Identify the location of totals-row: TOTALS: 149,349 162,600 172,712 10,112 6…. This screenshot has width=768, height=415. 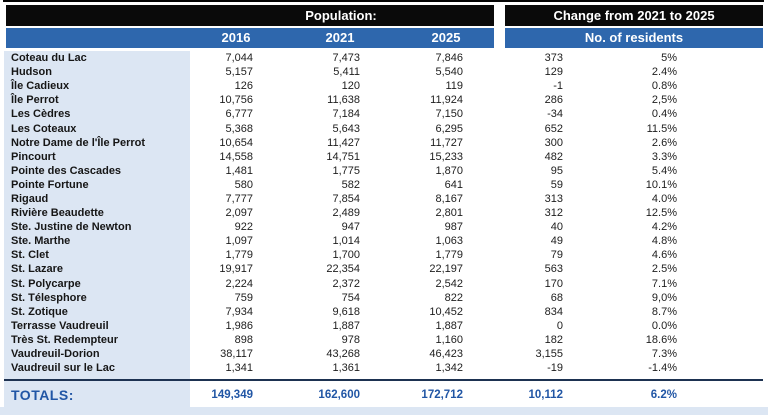
(383, 394).